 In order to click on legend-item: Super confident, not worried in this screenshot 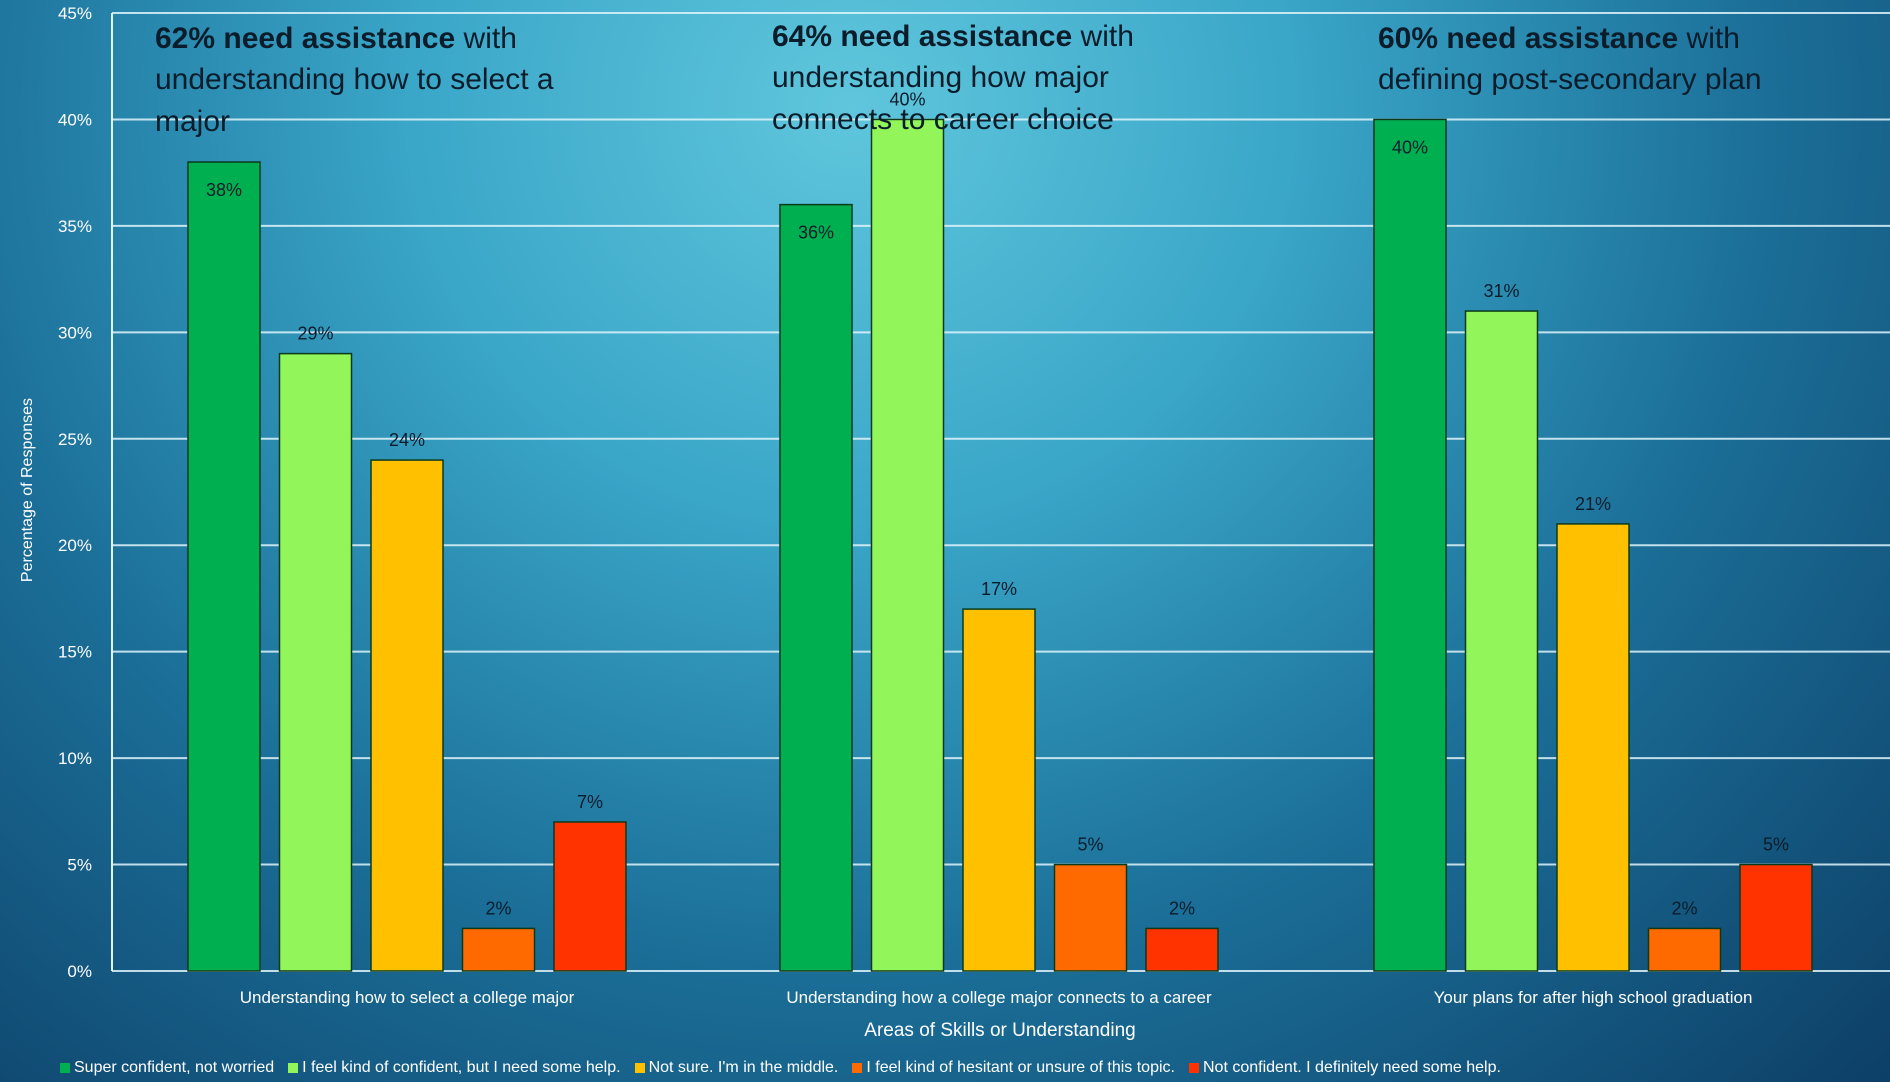, I will do `click(167, 1068)`.